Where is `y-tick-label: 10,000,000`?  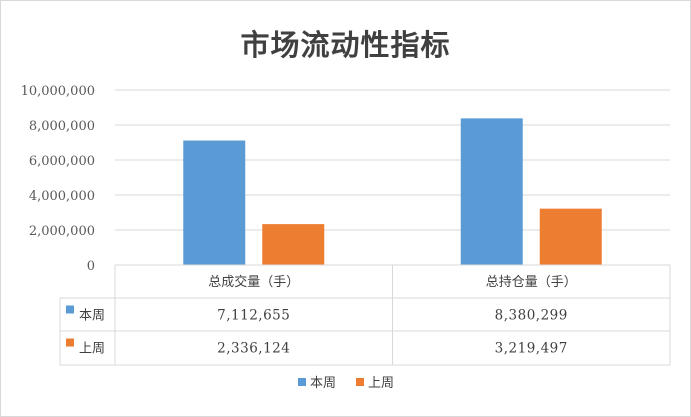
y-tick-label: 10,000,000 is located at coordinates (58, 91).